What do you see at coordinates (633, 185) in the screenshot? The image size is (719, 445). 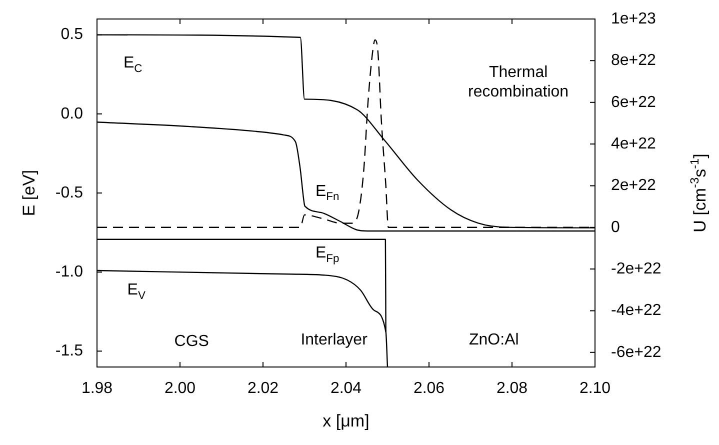 I see `y2-tick-label: 2e+22` at bounding box center [633, 185].